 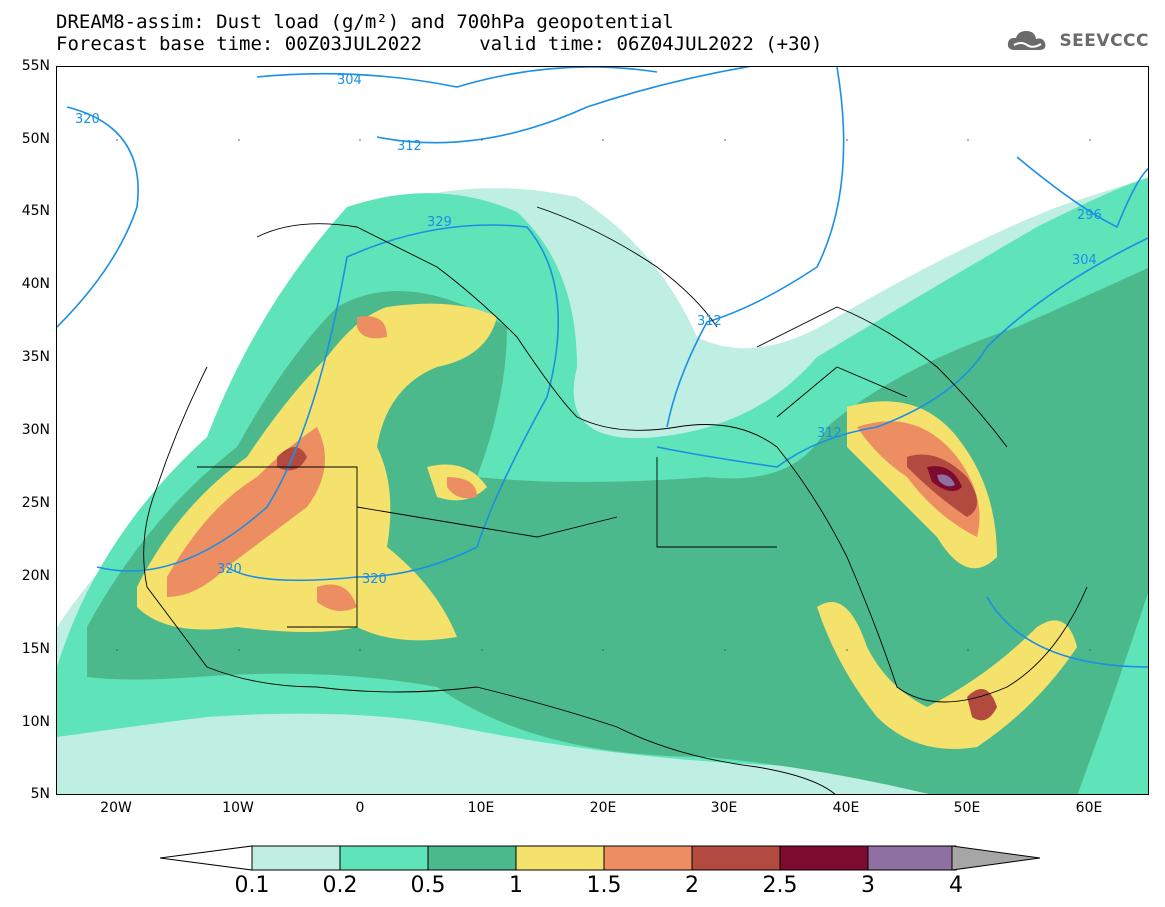 I want to click on colorbar-tick-label: 0.2, so click(x=340, y=885).